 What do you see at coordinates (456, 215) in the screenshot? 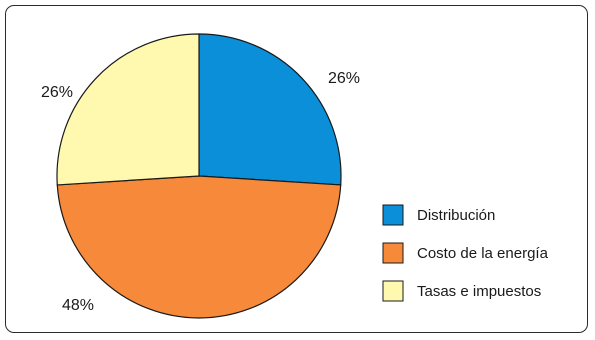
I see `legend-label-1: Distribución` at bounding box center [456, 215].